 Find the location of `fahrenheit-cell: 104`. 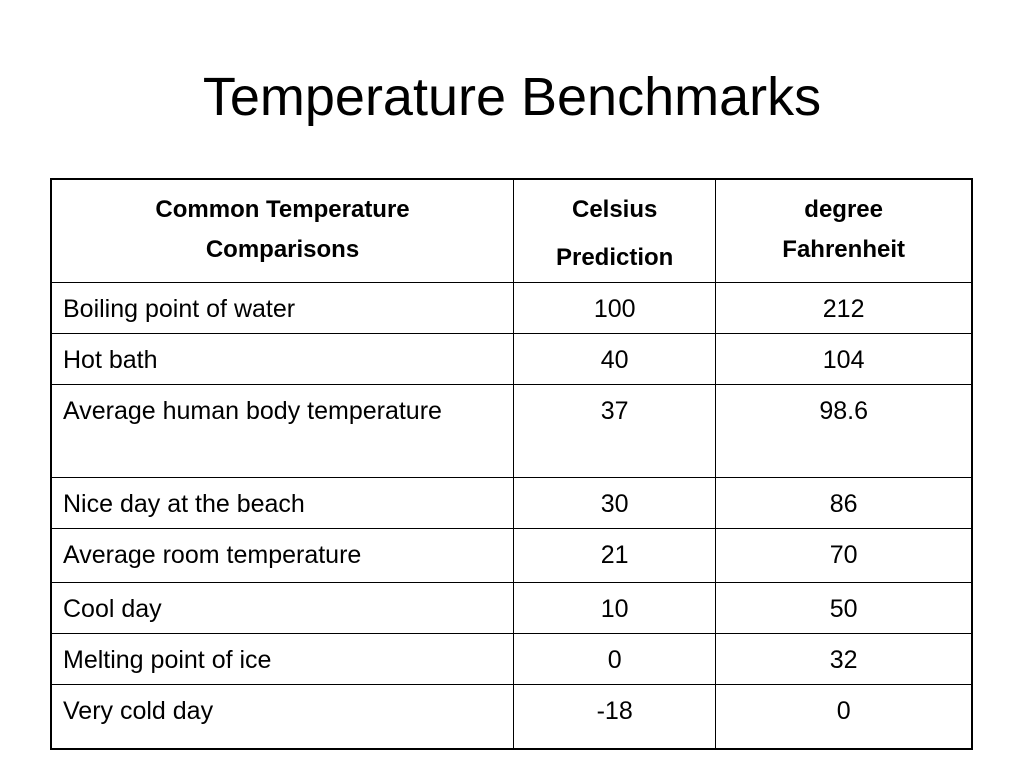

fahrenheit-cell: 104 is located at coordinates (844, 359).